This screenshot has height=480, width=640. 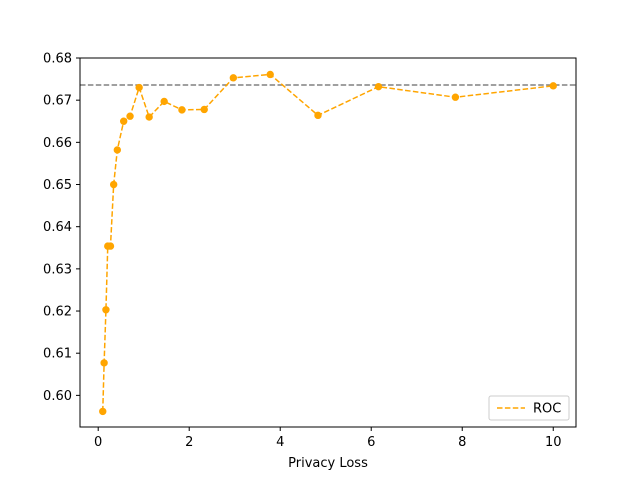 I want to click on y-tick-label: 0.61, so click(x=57, y=354).